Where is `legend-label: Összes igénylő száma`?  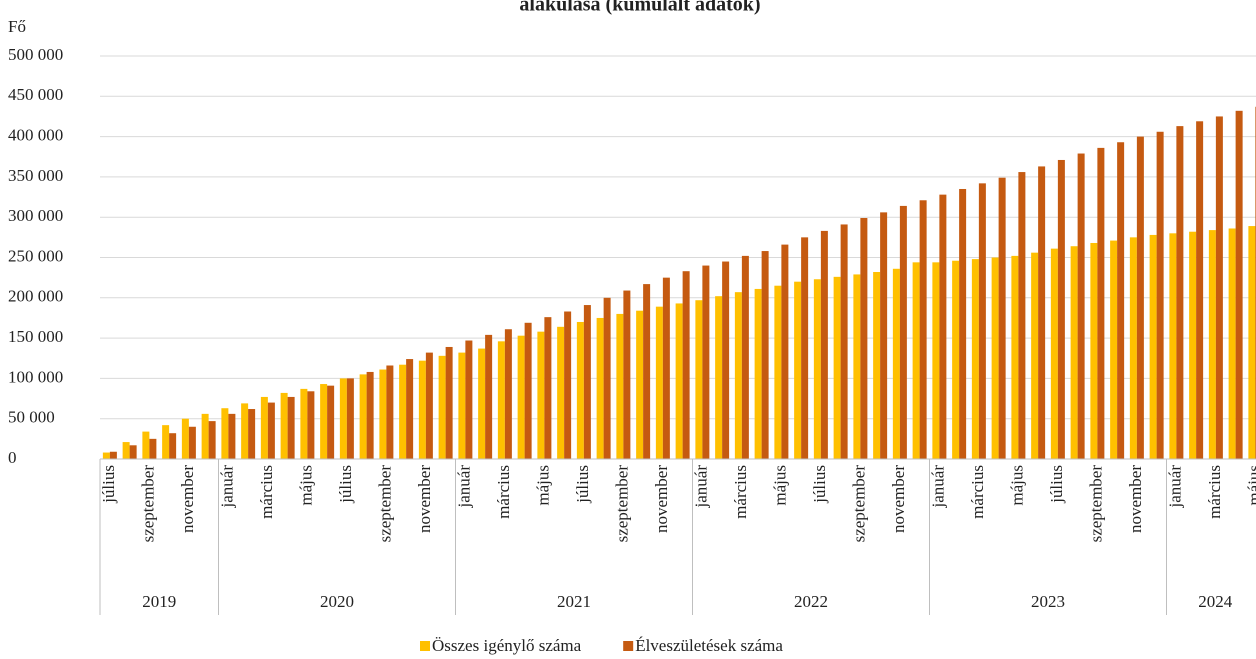
legend-label: Összes igénylő száma is located at coordinates (507, 645).